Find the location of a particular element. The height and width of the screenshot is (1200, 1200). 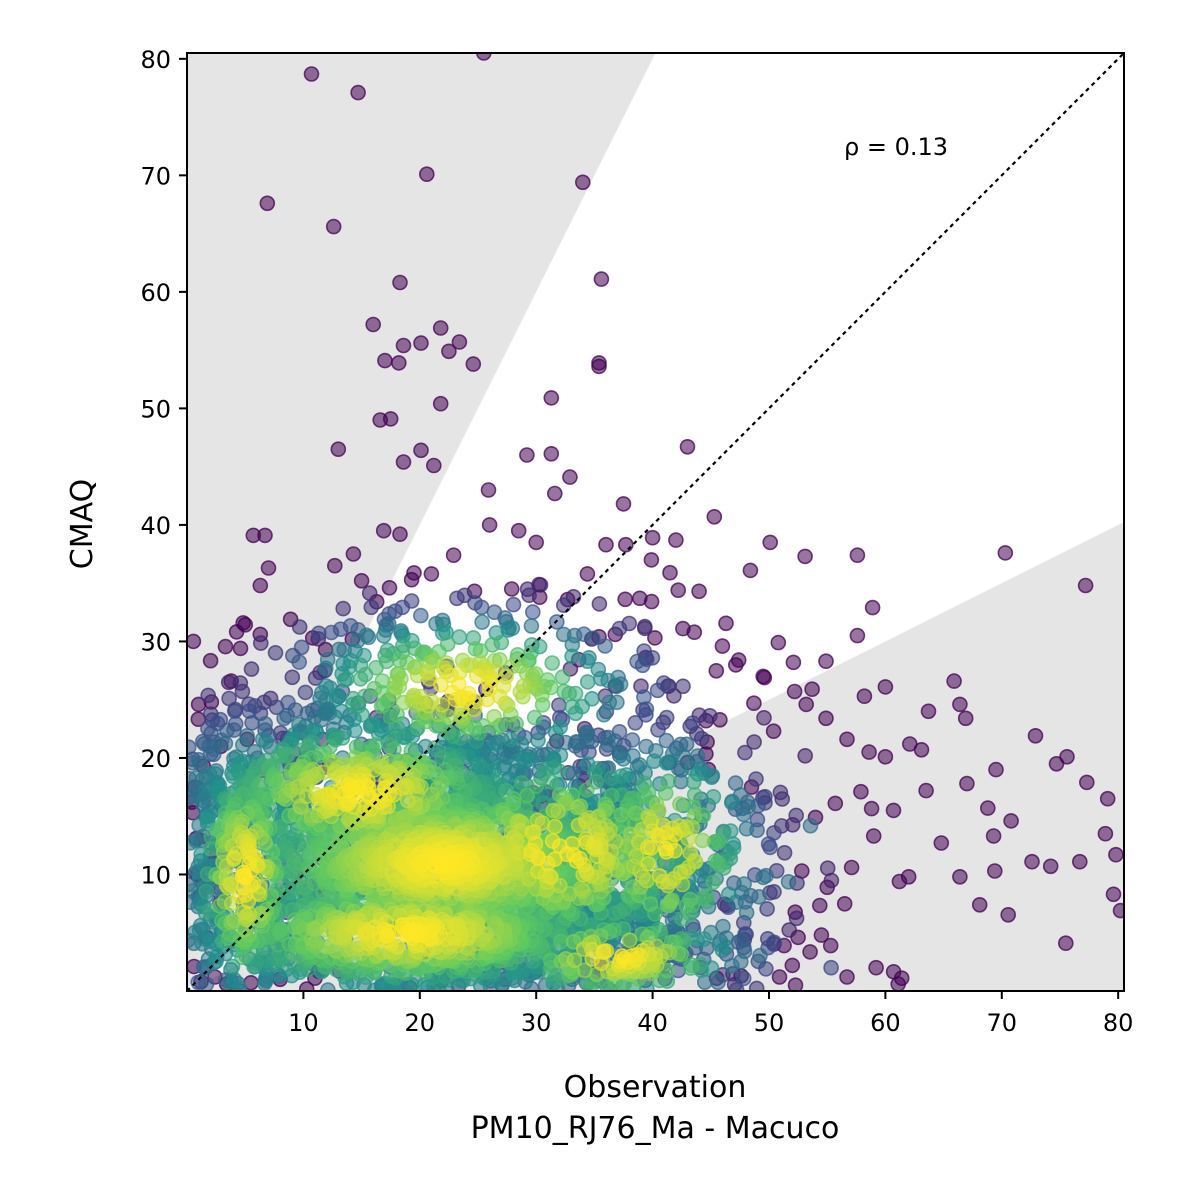

x-tick-label: 60 is located at coordinates (885, 1023).